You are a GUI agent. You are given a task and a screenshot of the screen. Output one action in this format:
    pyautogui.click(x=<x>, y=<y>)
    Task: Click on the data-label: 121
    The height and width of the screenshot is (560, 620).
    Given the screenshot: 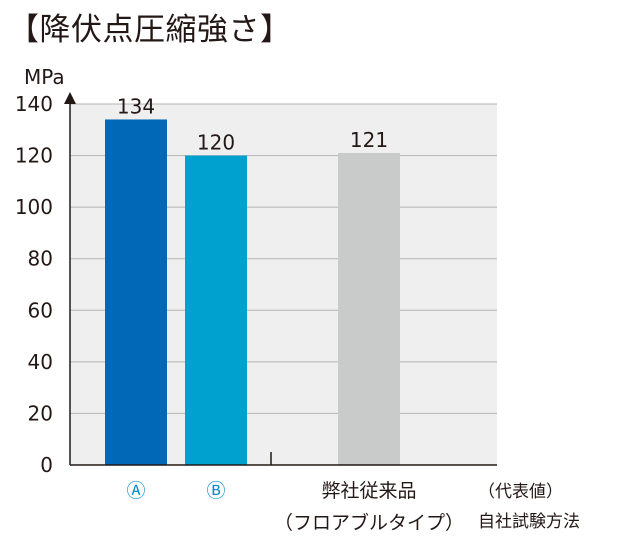 What is the action you would take?
    pyautogui.click(x=369, y=140)
    